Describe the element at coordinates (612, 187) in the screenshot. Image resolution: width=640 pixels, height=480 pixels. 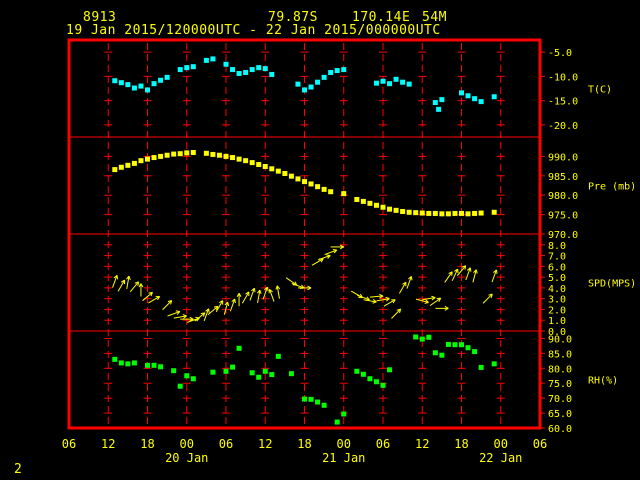
I see `panel-label-pres: Pre (mb)` at that location.